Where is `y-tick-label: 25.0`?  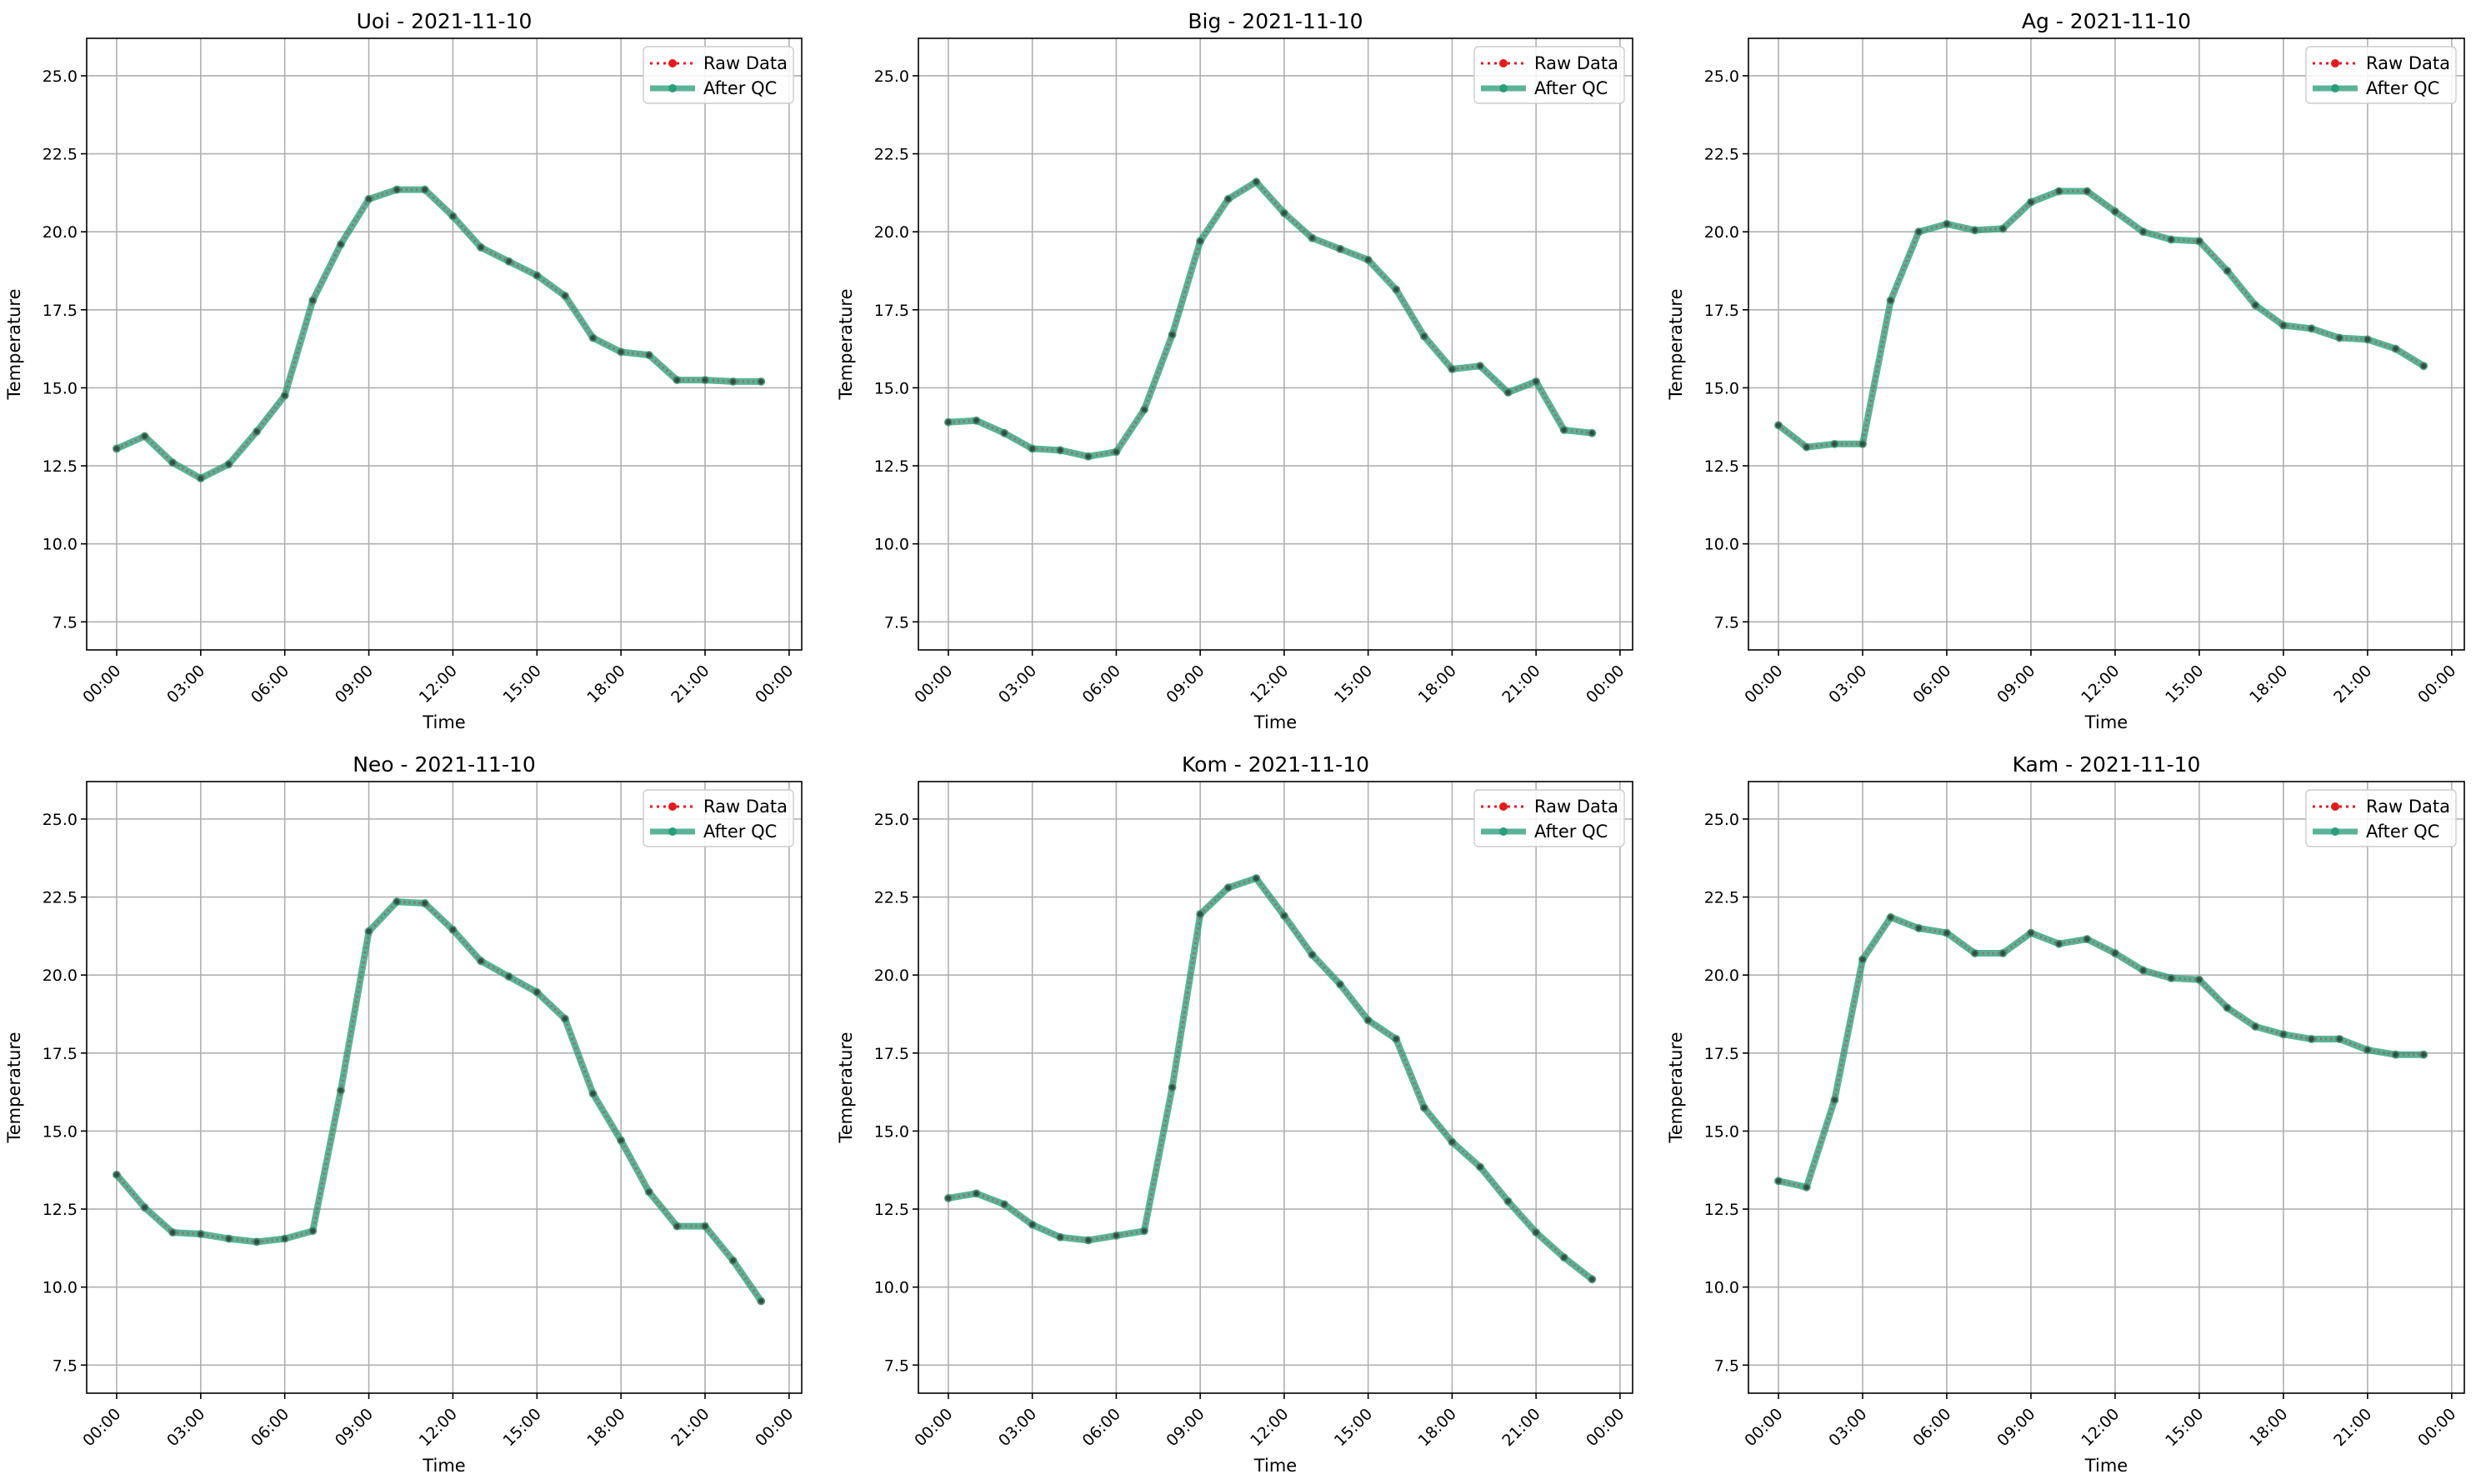
y-tick-label: 25.0 is located at coordinates (1721, 820).